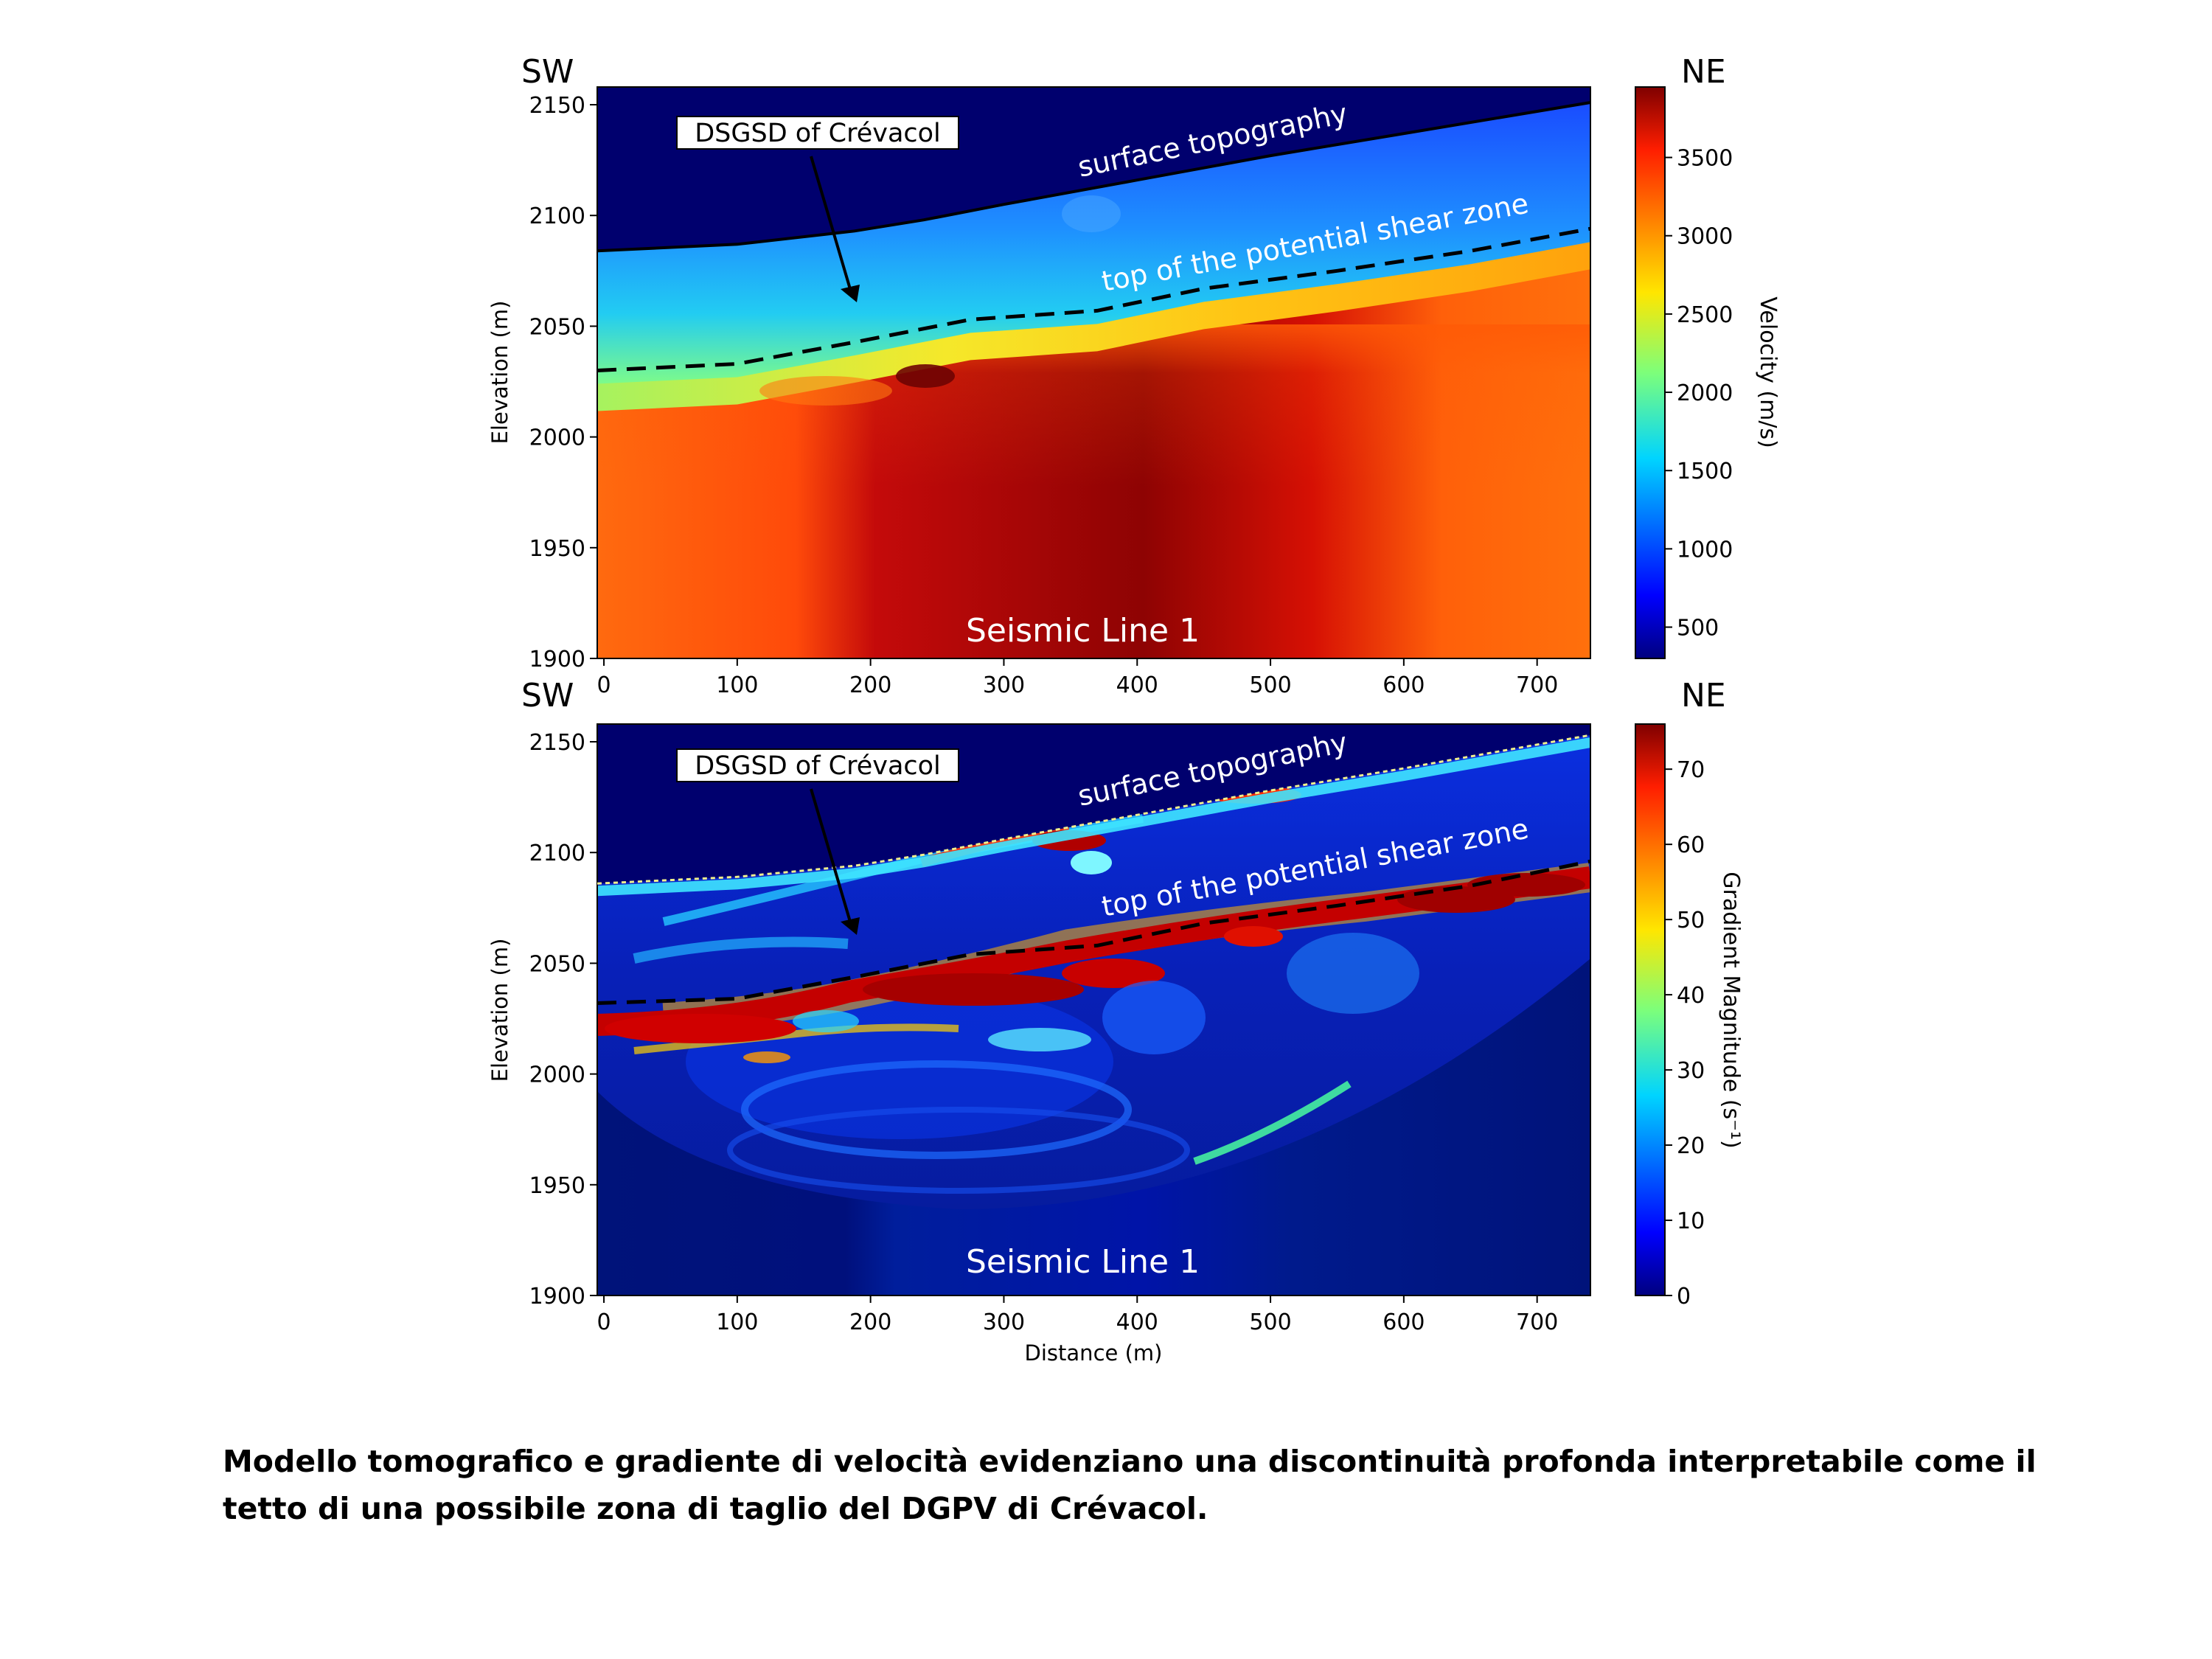  I want to click on colorbar-tick-label: 40, so click(1691, 996).